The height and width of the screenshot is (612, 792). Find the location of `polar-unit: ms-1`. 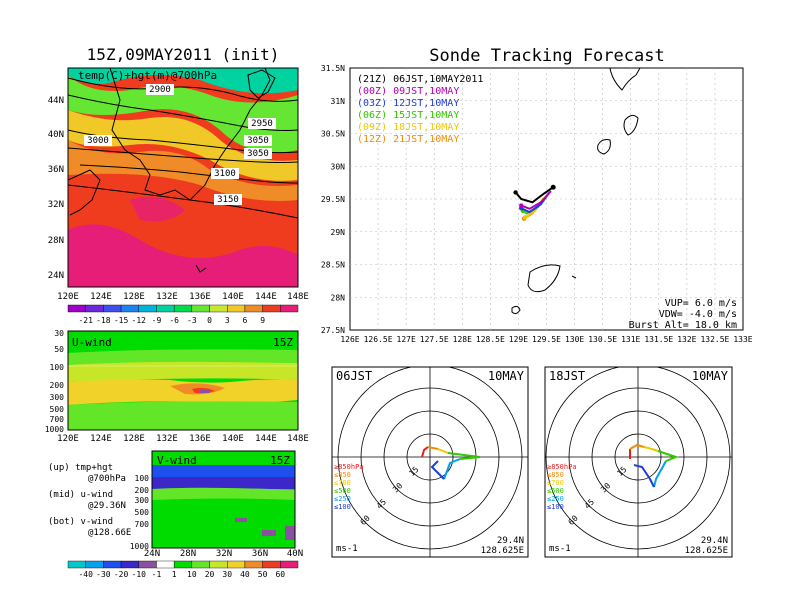

polar-unit: ms-1 is located at coordinates (347, 549).